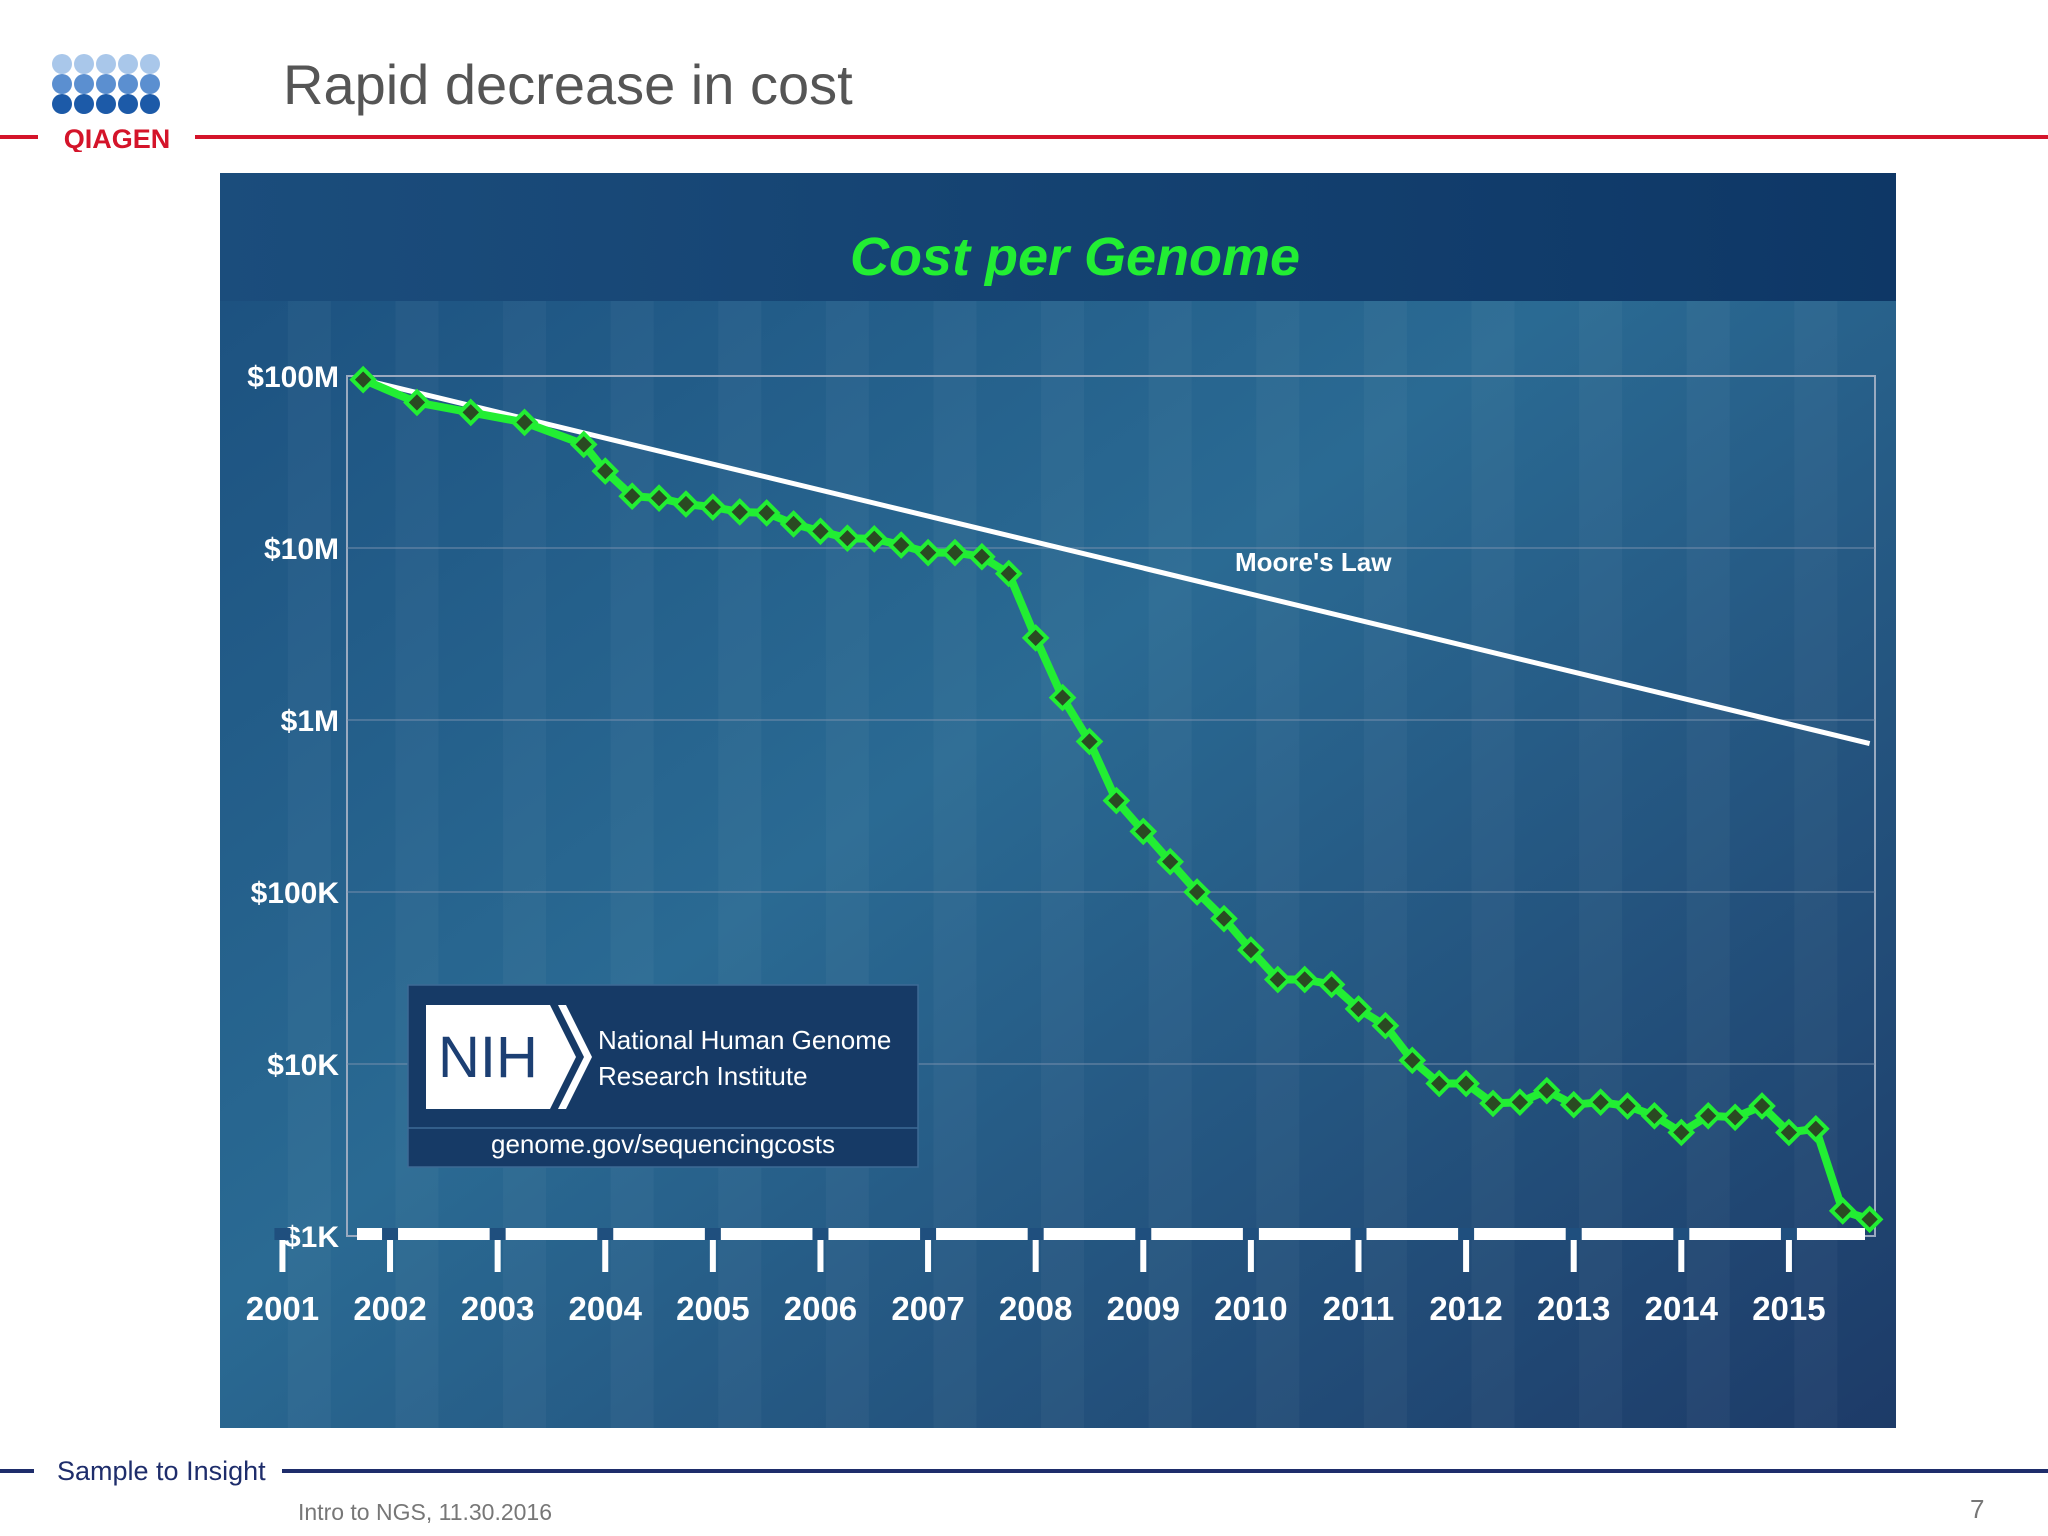  Describe the element at coordinates (117, 138) in the screenshot. I see `logo-wordmark: QIAGEN` at that location.